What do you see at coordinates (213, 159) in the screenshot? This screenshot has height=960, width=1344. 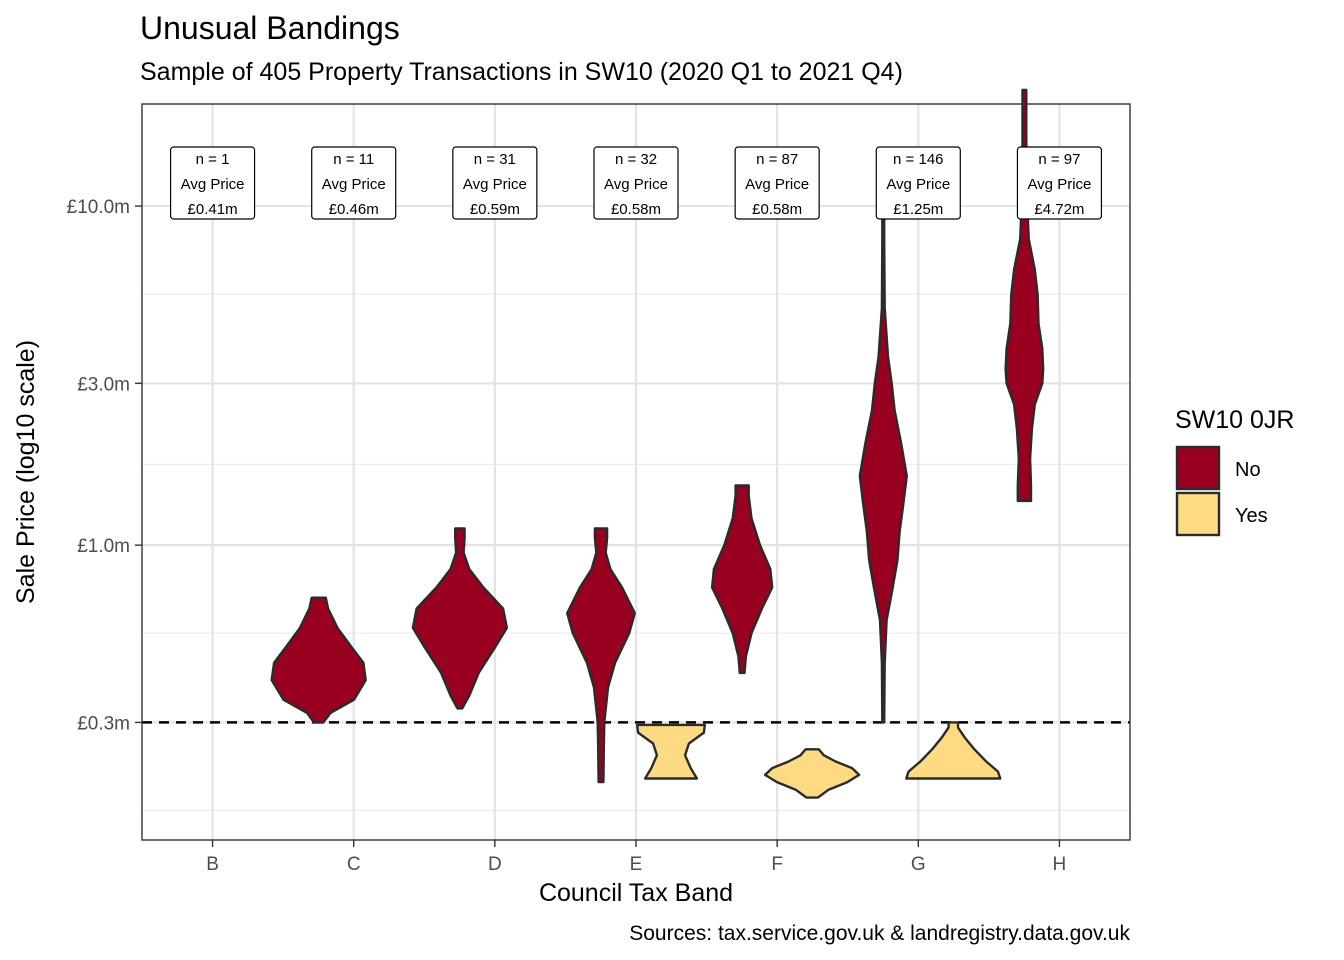 I see `annotation-line: n = 1` at bounding box center [213, 159].